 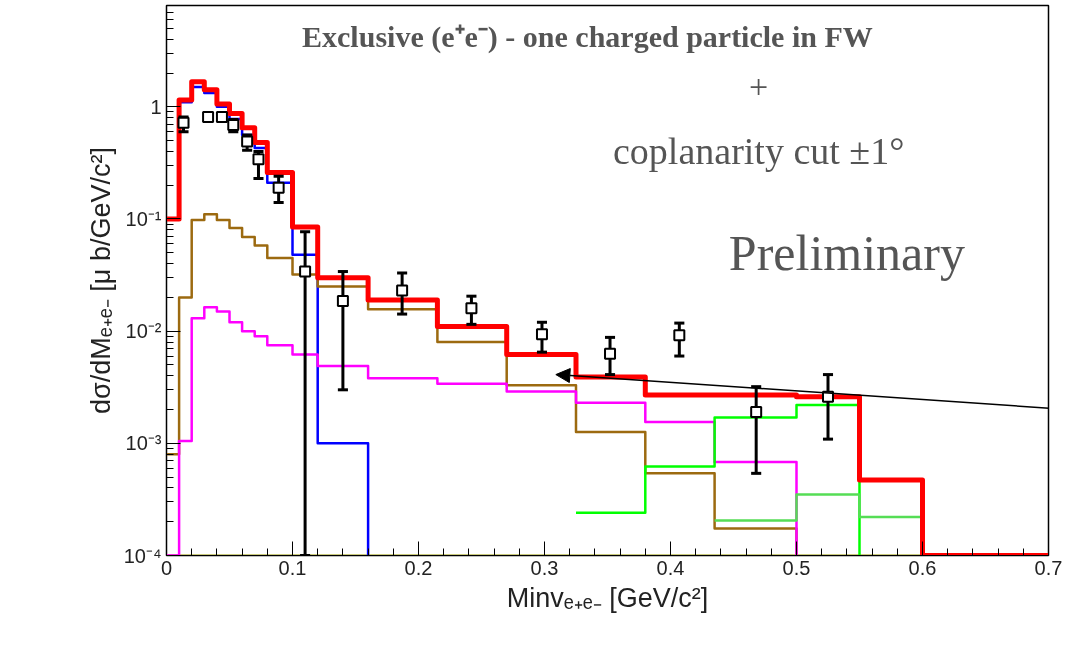 I want to click on x-tick-label: 0.1, so click(x=292, y=567).